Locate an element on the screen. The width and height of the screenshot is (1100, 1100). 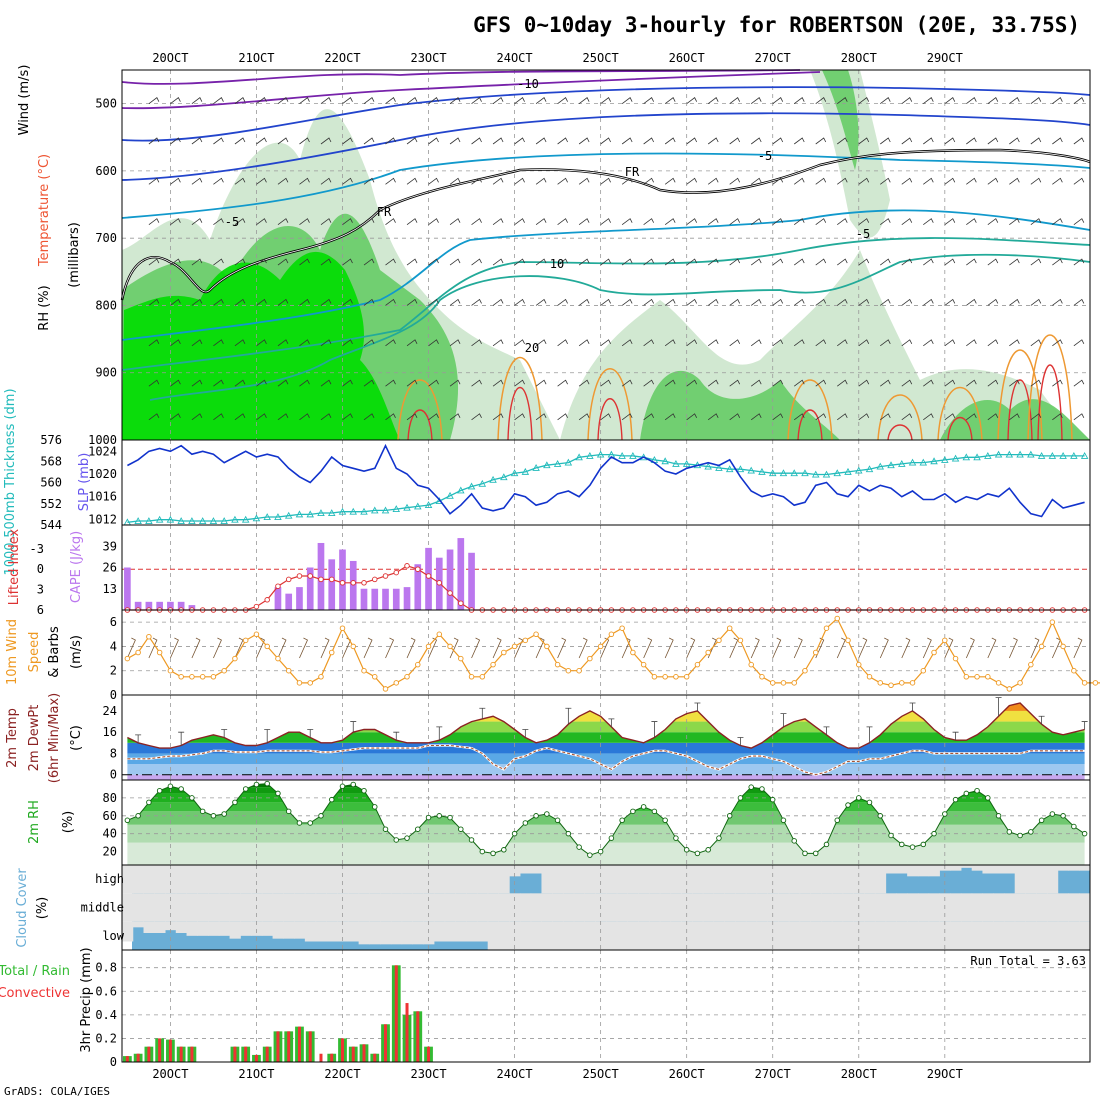
y-tick-label: 24 is located at coordinates (110, 711).